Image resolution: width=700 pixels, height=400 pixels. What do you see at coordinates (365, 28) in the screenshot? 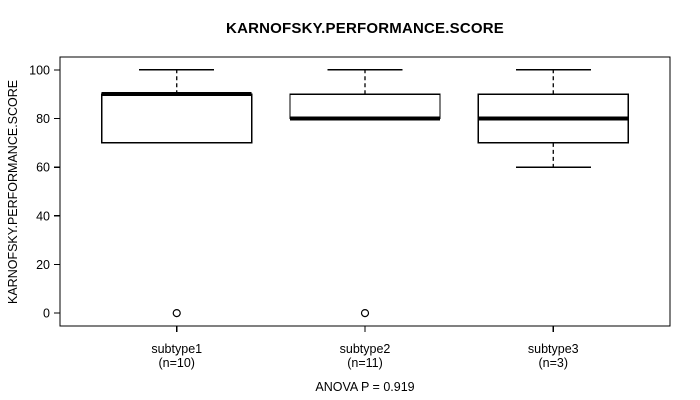
I see `chart-title: KARNOFSKY.PERFORMANCE.SCORE` at bounding box center [365, 28].